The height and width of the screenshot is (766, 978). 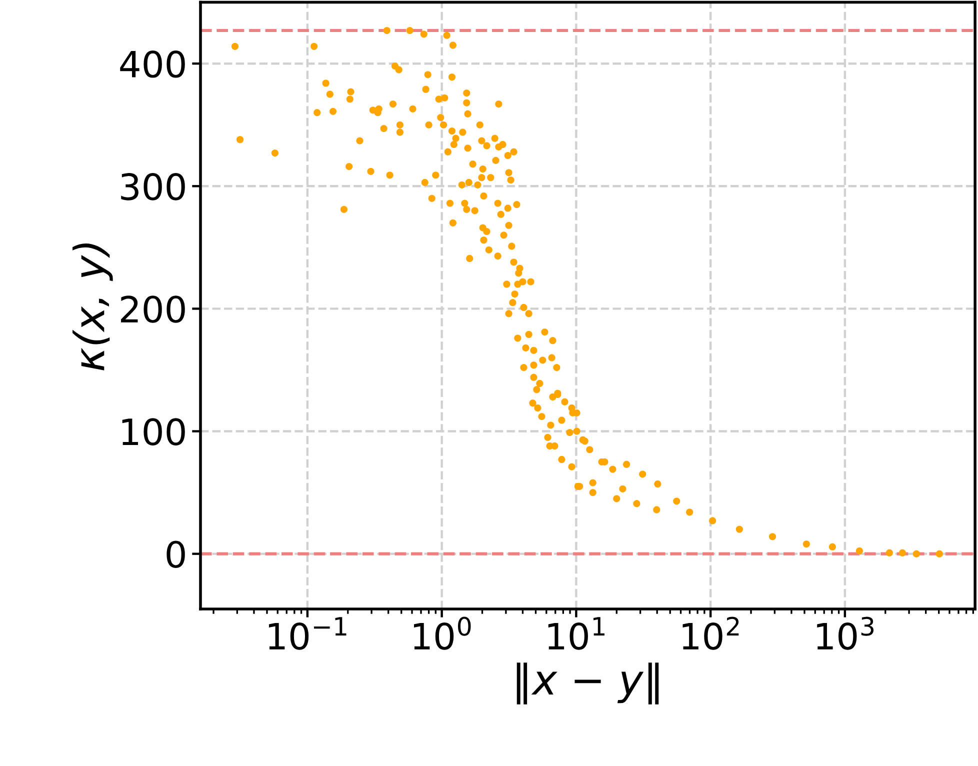 What do you see at coordinates (92, 306) in the screenshot?
I see `y-axis-title: κ(x, y)` at bounding box center [92, 306].